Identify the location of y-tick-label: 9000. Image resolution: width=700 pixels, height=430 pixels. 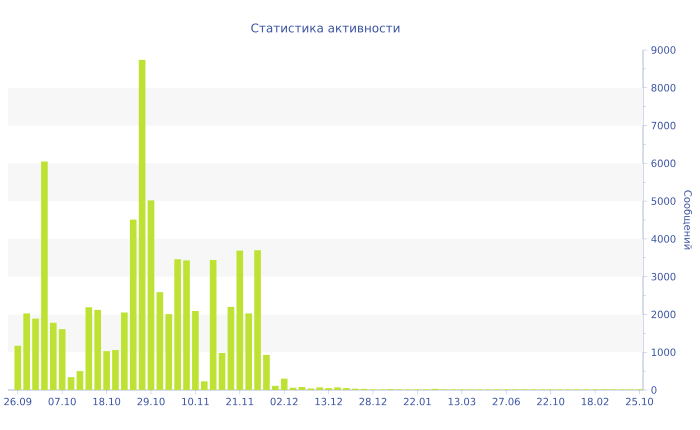
(663, 50).